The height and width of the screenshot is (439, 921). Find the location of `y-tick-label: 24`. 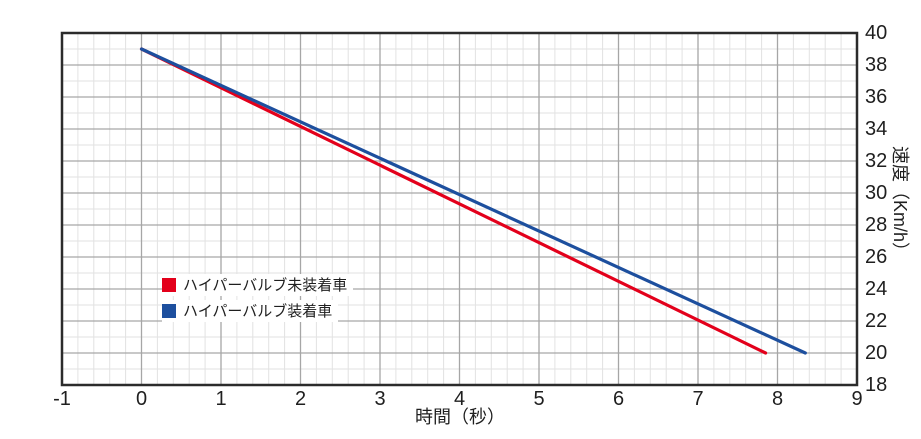

y-tick-label: 24 is located at coordinates (876, 289).